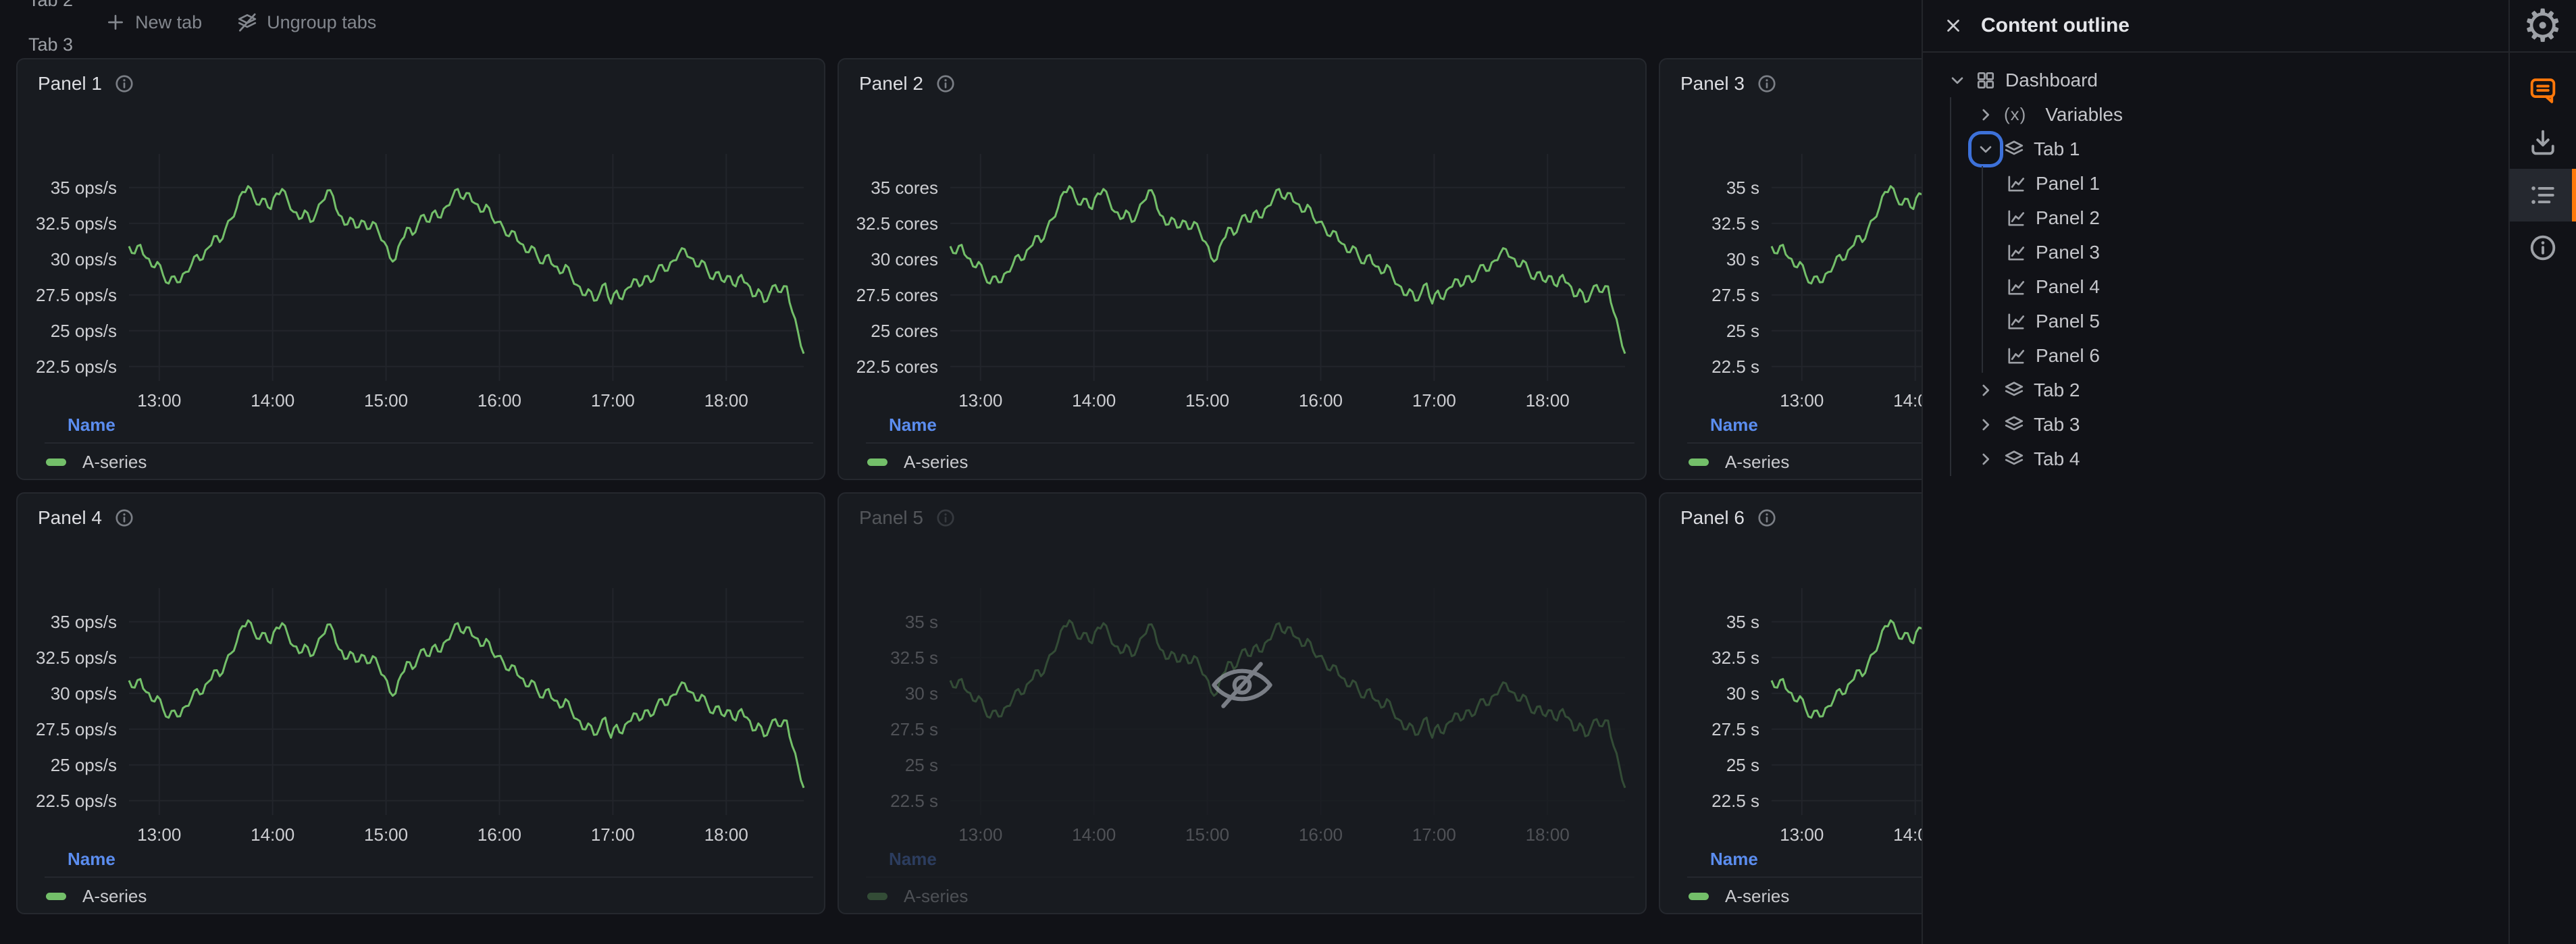  Describe the element at coordinates (2543, 195) in the screenshot. I see `outline-icon` at that location.